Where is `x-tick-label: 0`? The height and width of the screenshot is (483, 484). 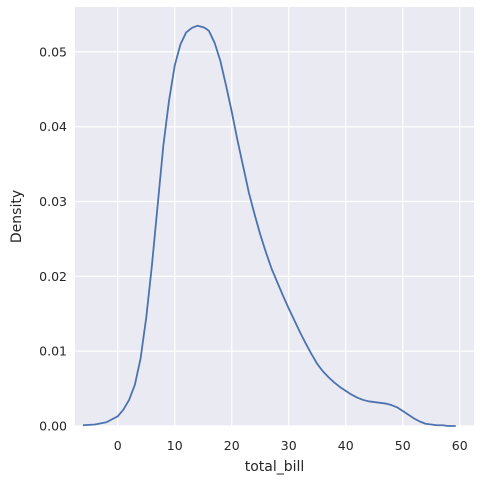
x-tick-label: 0 is located at coordinates (118, 445).